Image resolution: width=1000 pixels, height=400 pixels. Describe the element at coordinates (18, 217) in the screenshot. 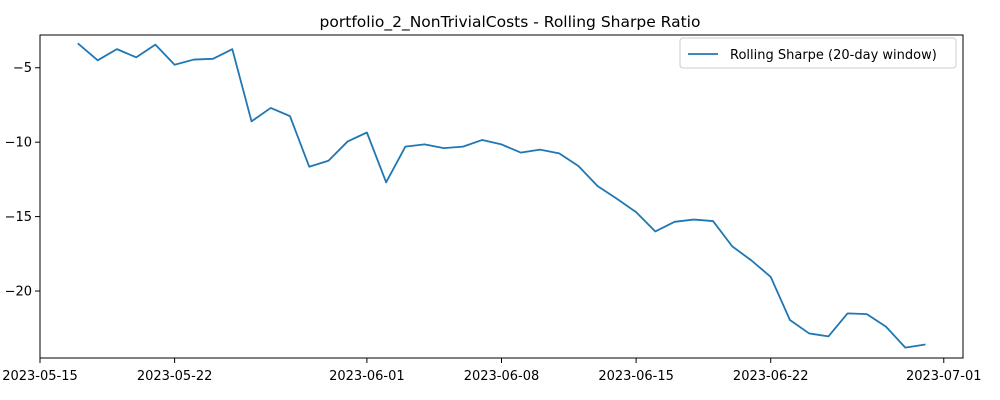

I see `y-tick-label: −15` at that location.